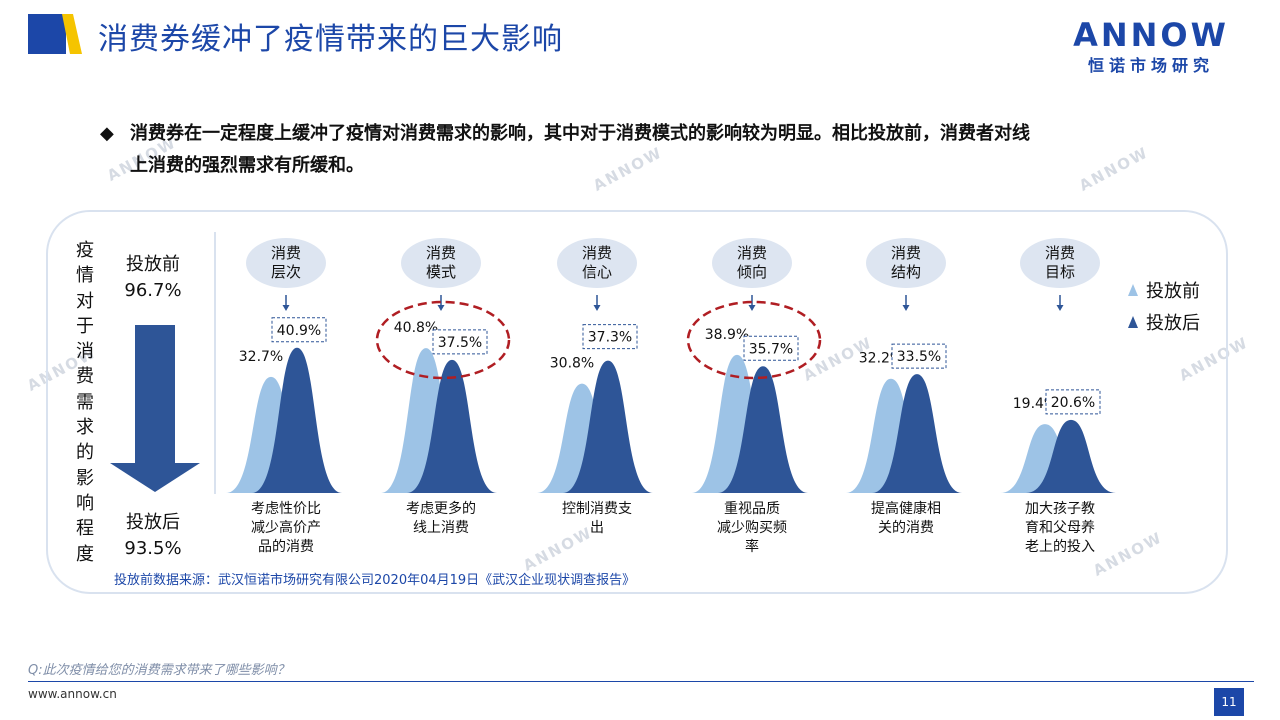 The height and width of the screenshot is (720, 1280). What do you see at coordinates (1060, 509) in the screenshot?
I see `category-description-line: 加大孩子教` at bounding box center [1060, 509].